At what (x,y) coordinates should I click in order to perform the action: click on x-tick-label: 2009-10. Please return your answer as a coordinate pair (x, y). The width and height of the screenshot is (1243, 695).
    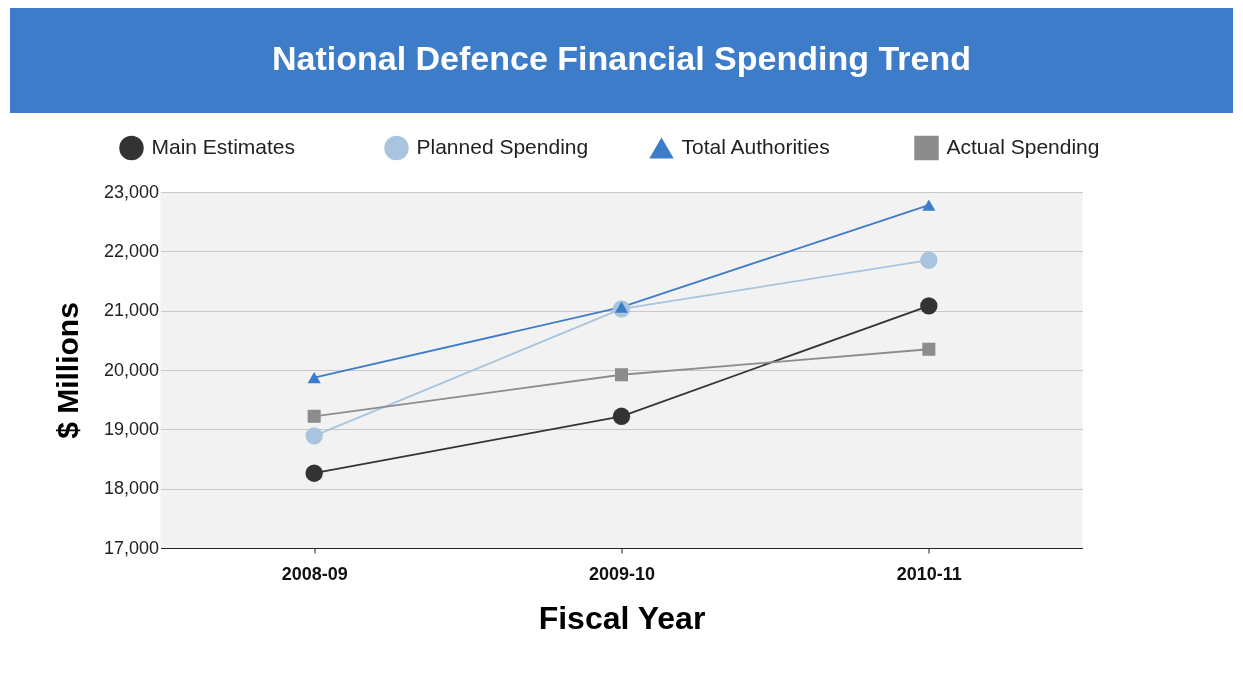
    Looking at the image, I should click on (622, 573).